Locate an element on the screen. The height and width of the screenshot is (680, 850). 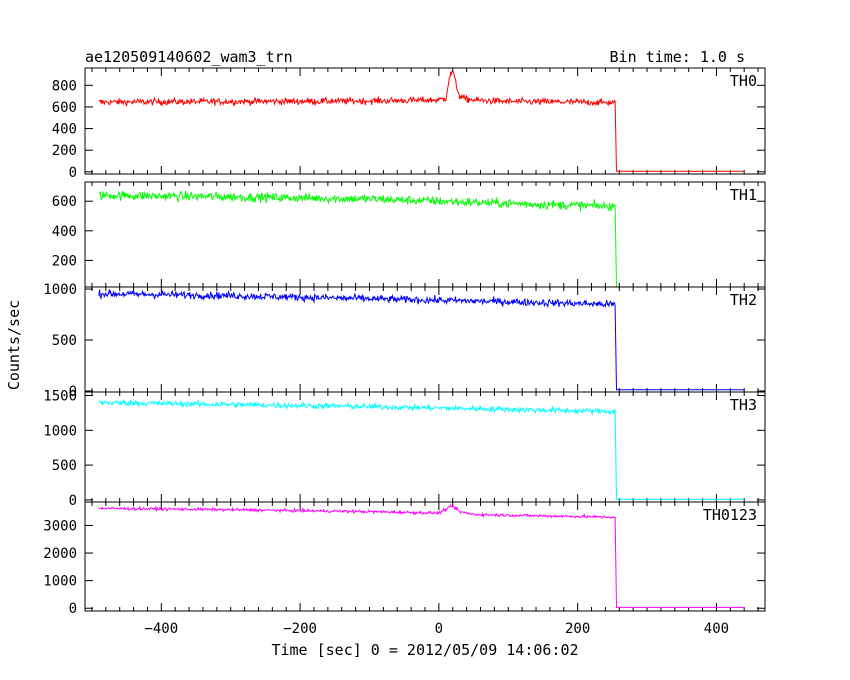
x-tick-label: 0 is located at coordinates (439, 629).